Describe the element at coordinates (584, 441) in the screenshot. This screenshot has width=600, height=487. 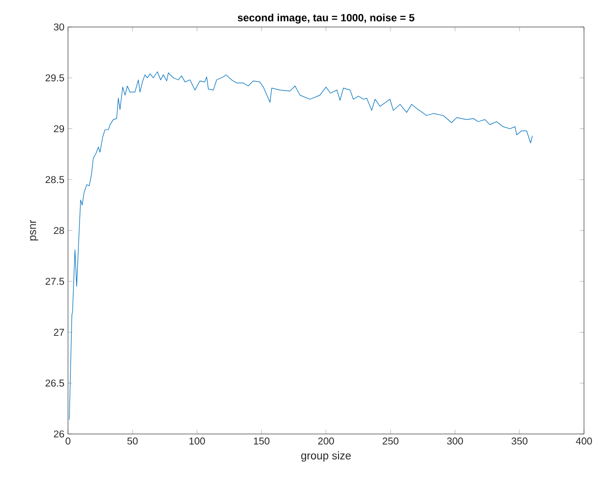
I see `x-tick-label: 400` at that location.